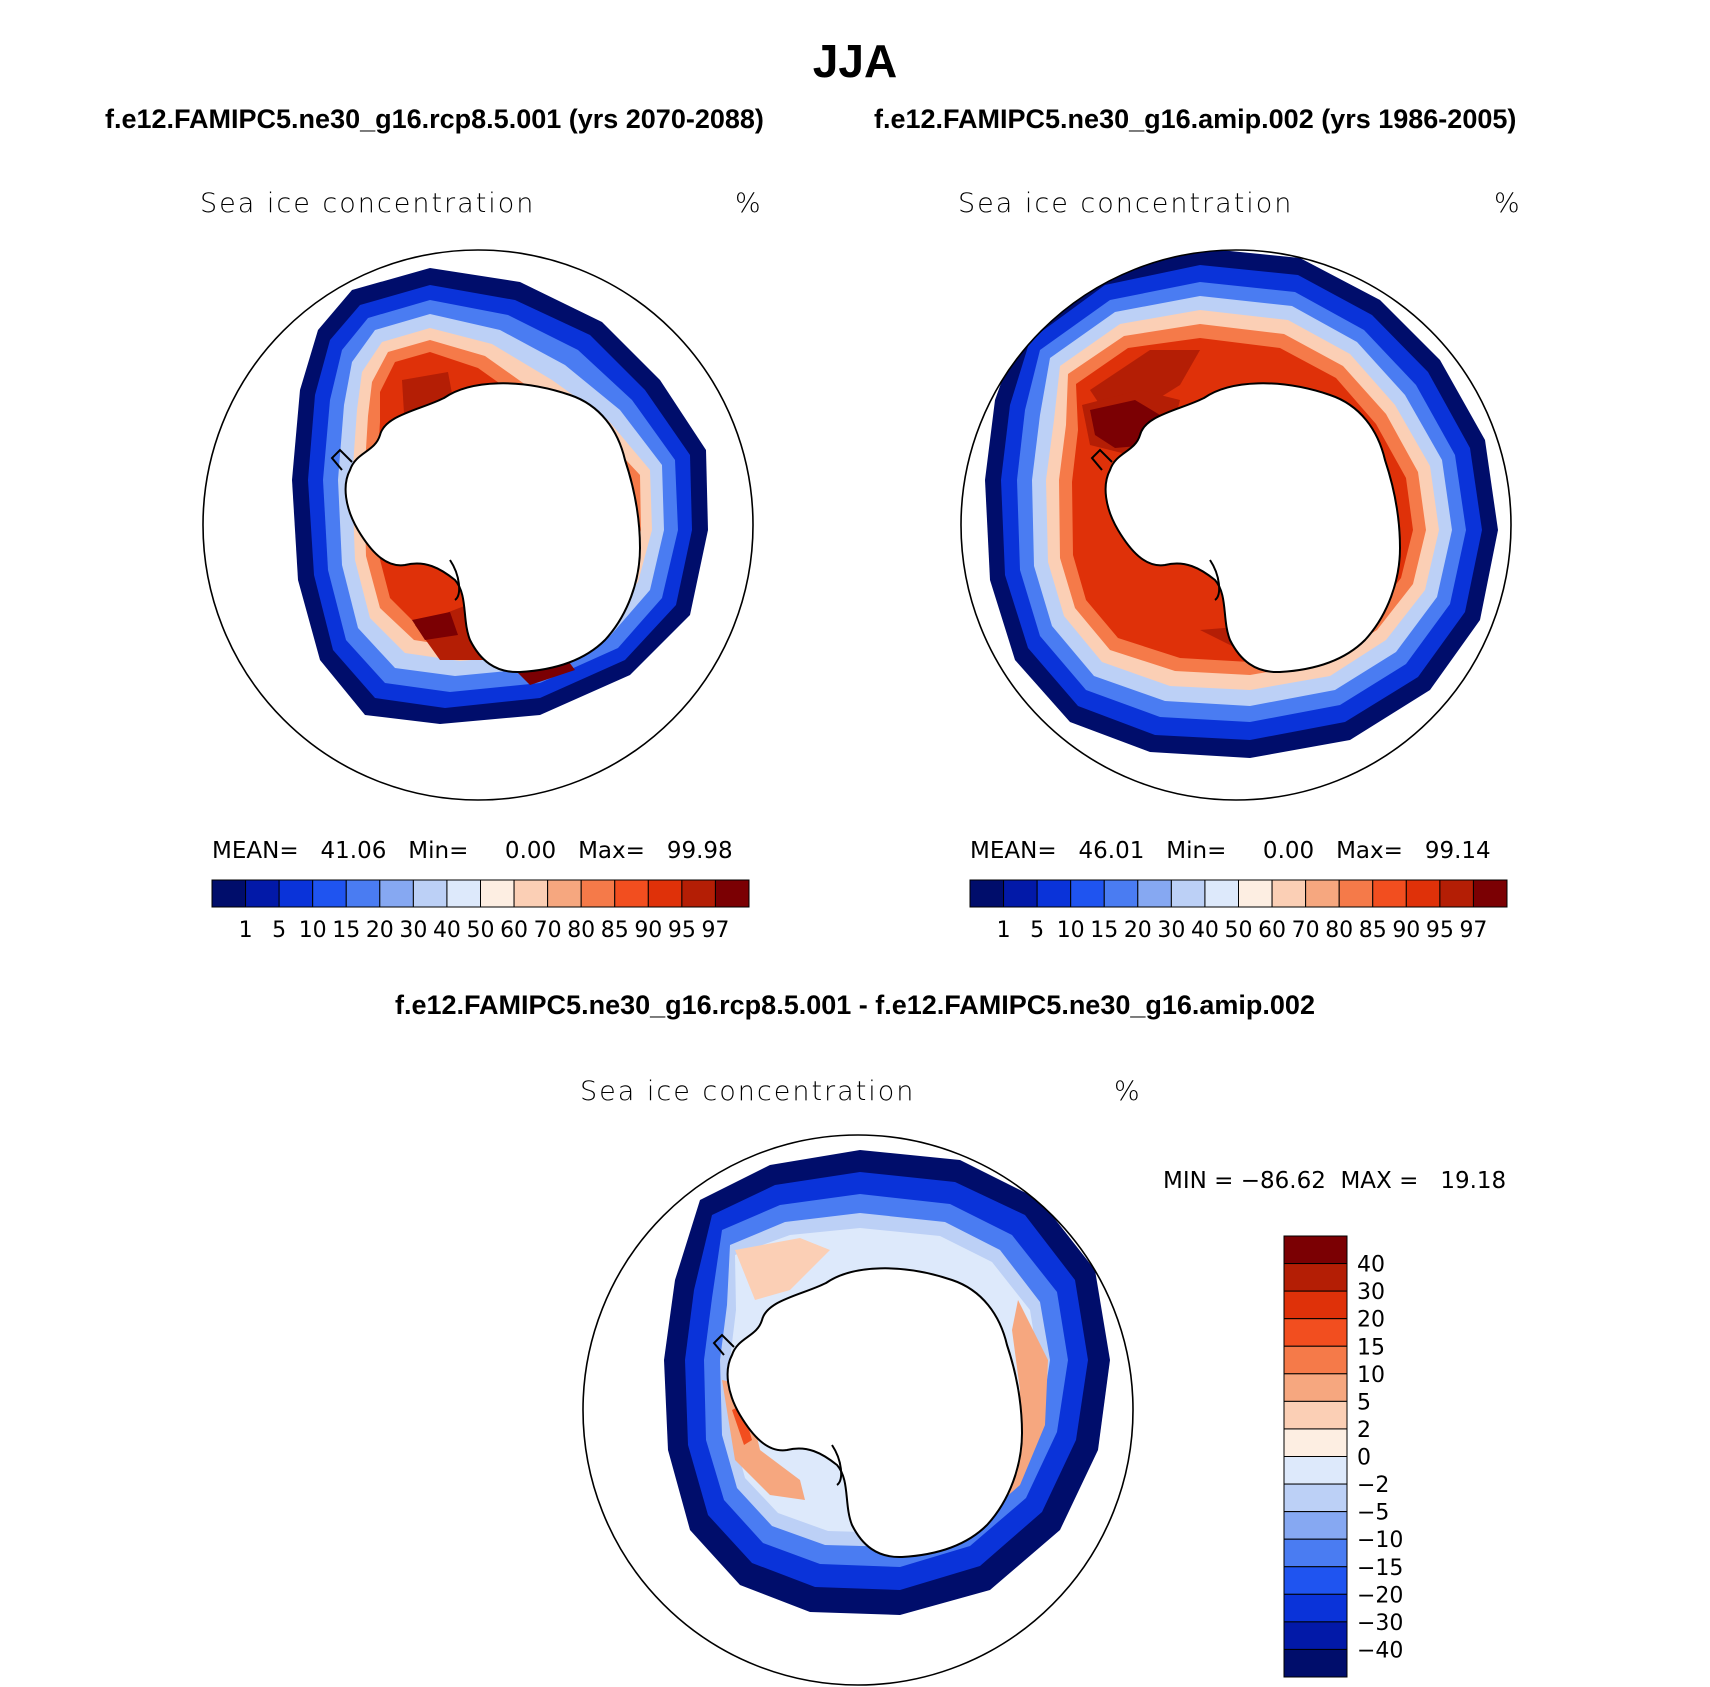 Image resolution: width=1710 pixels, height=1687 pixels. Describe the element at coordinates (1473, 930) in the screenshot. I see `panel2-colorbar-tick-label: 97` at that location.